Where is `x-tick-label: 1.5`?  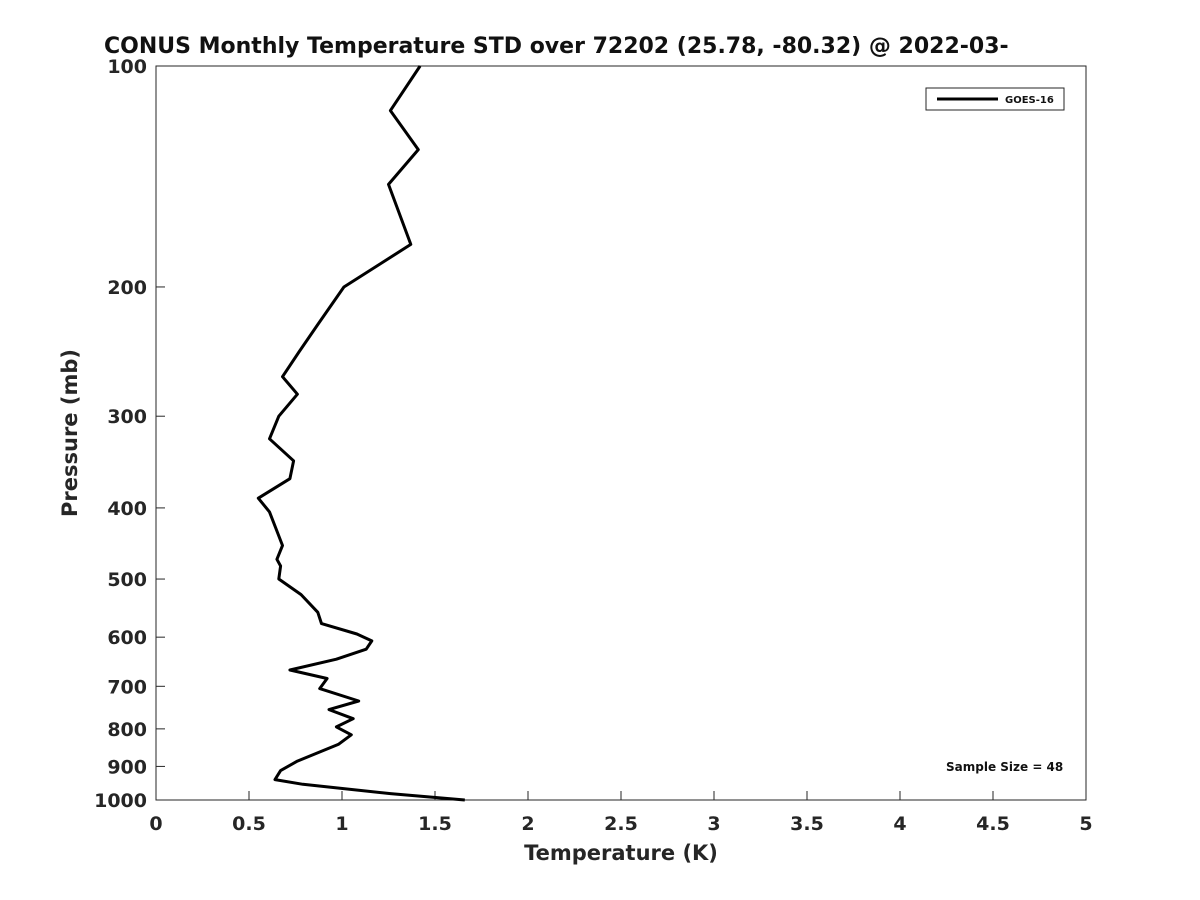 x-tick-label: 1.5 is located at coordinates (435, 824).